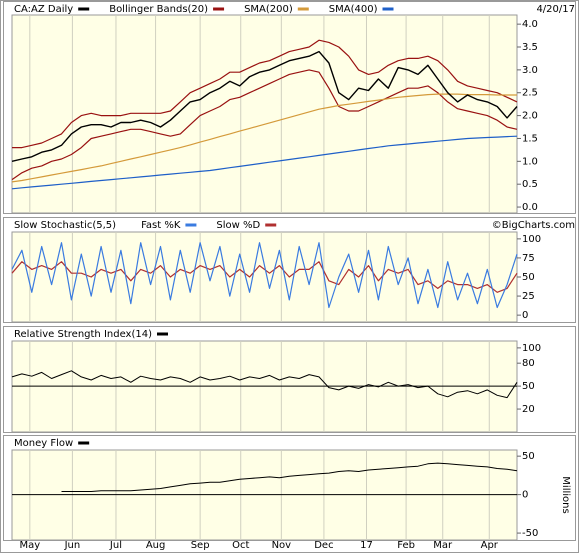 This screenshot has width=579, height=553. What do you see at coordinates (115, 545) in the screenshot?
I see `x-tick-label: Jul` at bounding box center [115, 545].